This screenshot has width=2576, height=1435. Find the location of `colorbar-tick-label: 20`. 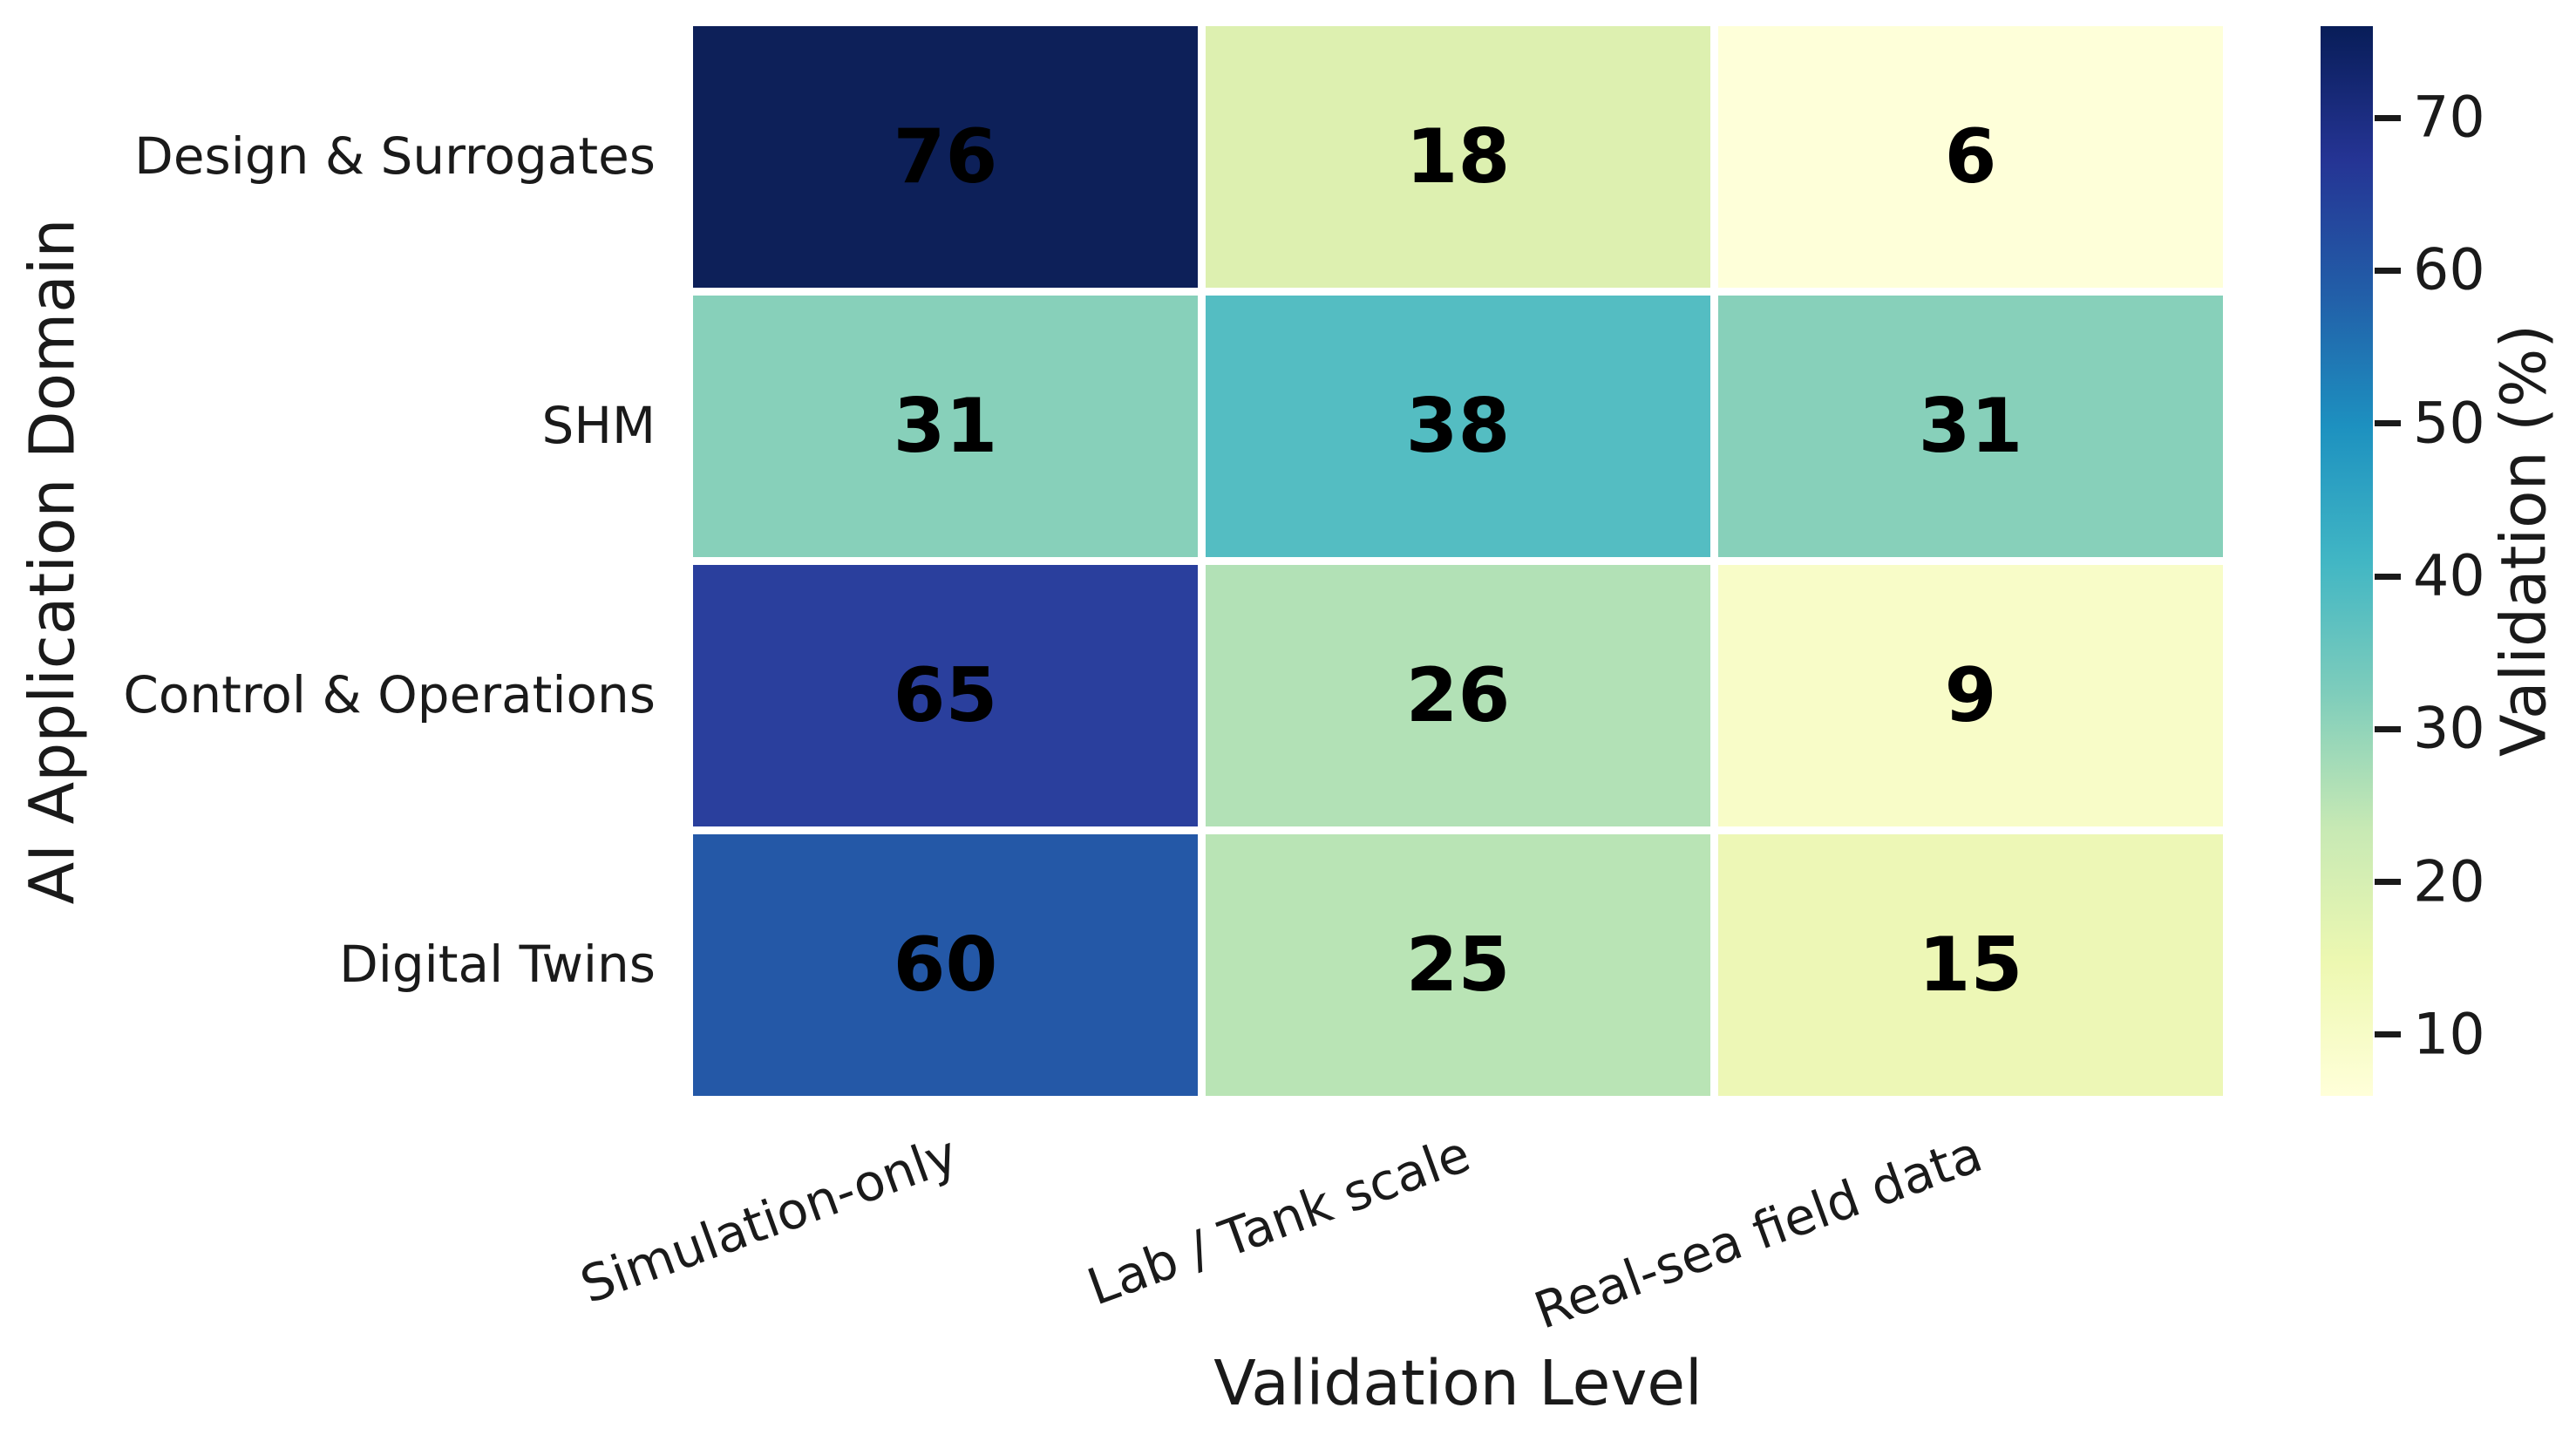

colorbar-tick-label: 20 is located at coordinates (2449, 882).